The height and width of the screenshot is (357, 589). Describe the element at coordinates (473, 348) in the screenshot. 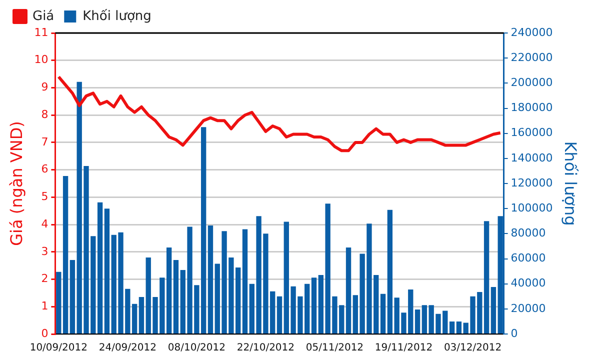

I see `x-tick-label: 03/12/2012` at that location.